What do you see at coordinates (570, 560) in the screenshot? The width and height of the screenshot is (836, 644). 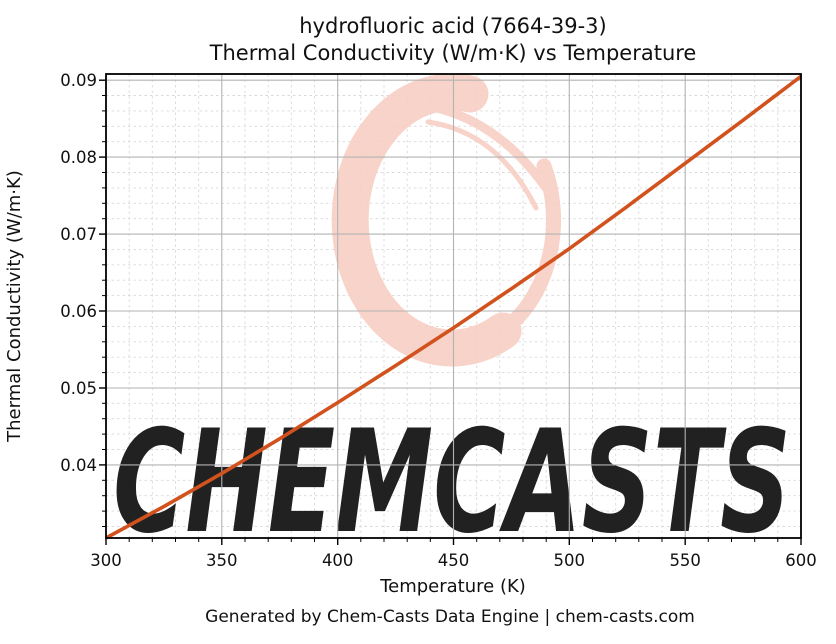 I see `x-tick-label-500: 500` at bounding box center [570, 560].